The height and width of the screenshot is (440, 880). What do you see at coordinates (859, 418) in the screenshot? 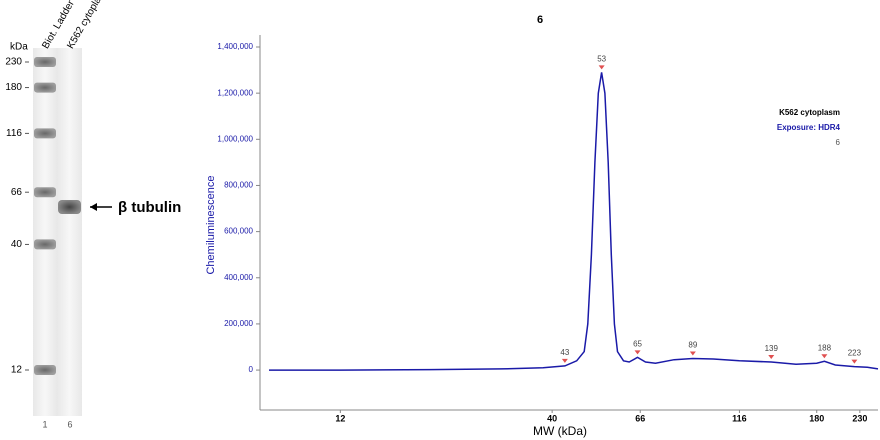
I see `x-tick-label: 230` at bounding box center [859, 418].